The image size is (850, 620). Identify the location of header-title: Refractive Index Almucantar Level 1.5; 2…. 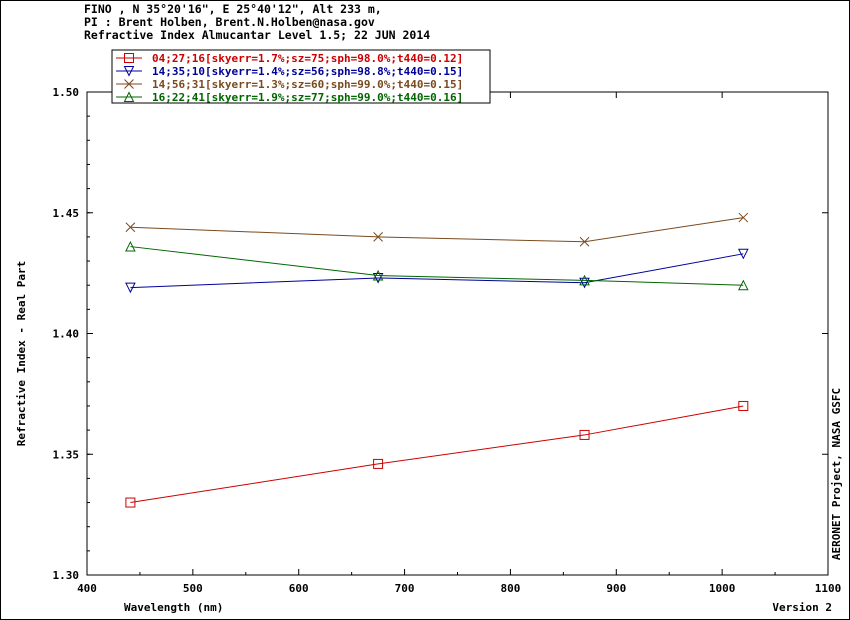
(257, 35).